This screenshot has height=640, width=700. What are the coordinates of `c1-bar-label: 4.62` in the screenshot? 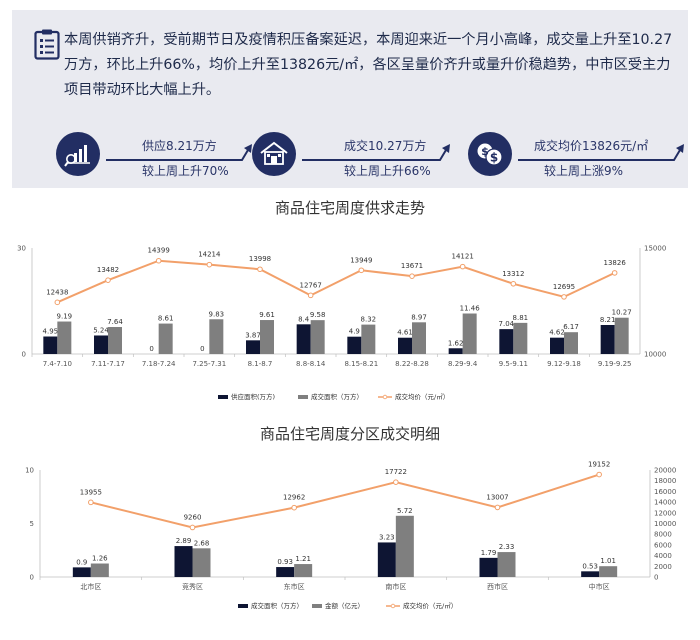 It's located at (557, 333).